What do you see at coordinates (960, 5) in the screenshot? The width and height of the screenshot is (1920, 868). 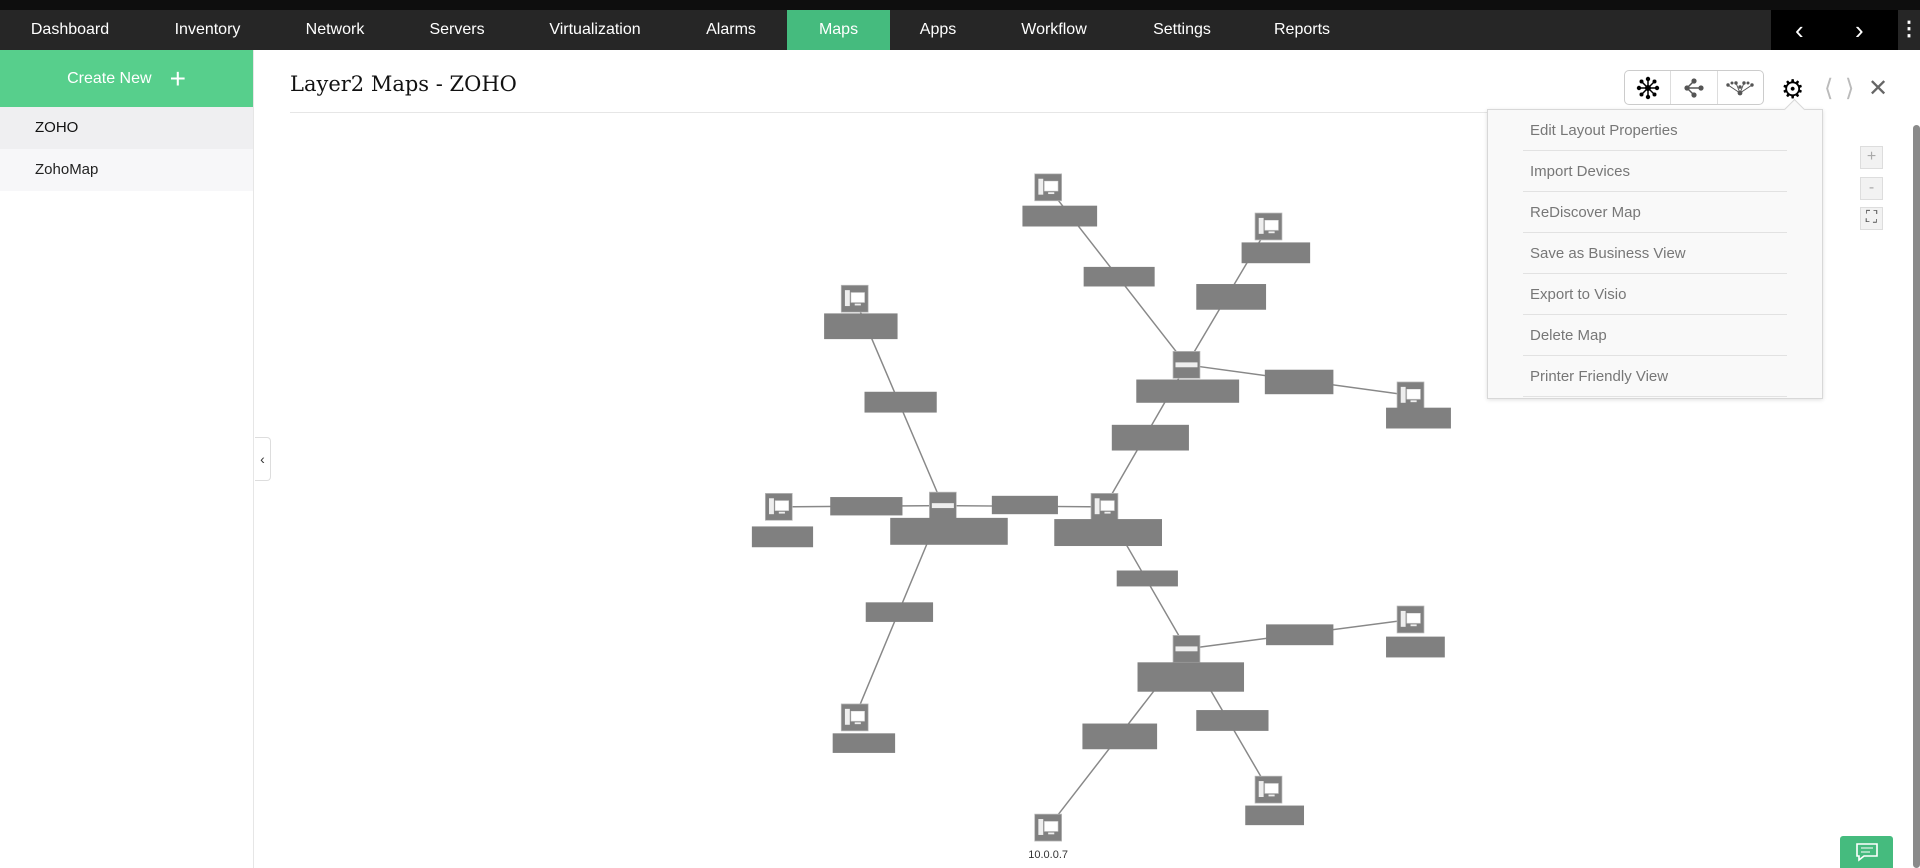 I see `top-strip` at bounding box center [960, 5].